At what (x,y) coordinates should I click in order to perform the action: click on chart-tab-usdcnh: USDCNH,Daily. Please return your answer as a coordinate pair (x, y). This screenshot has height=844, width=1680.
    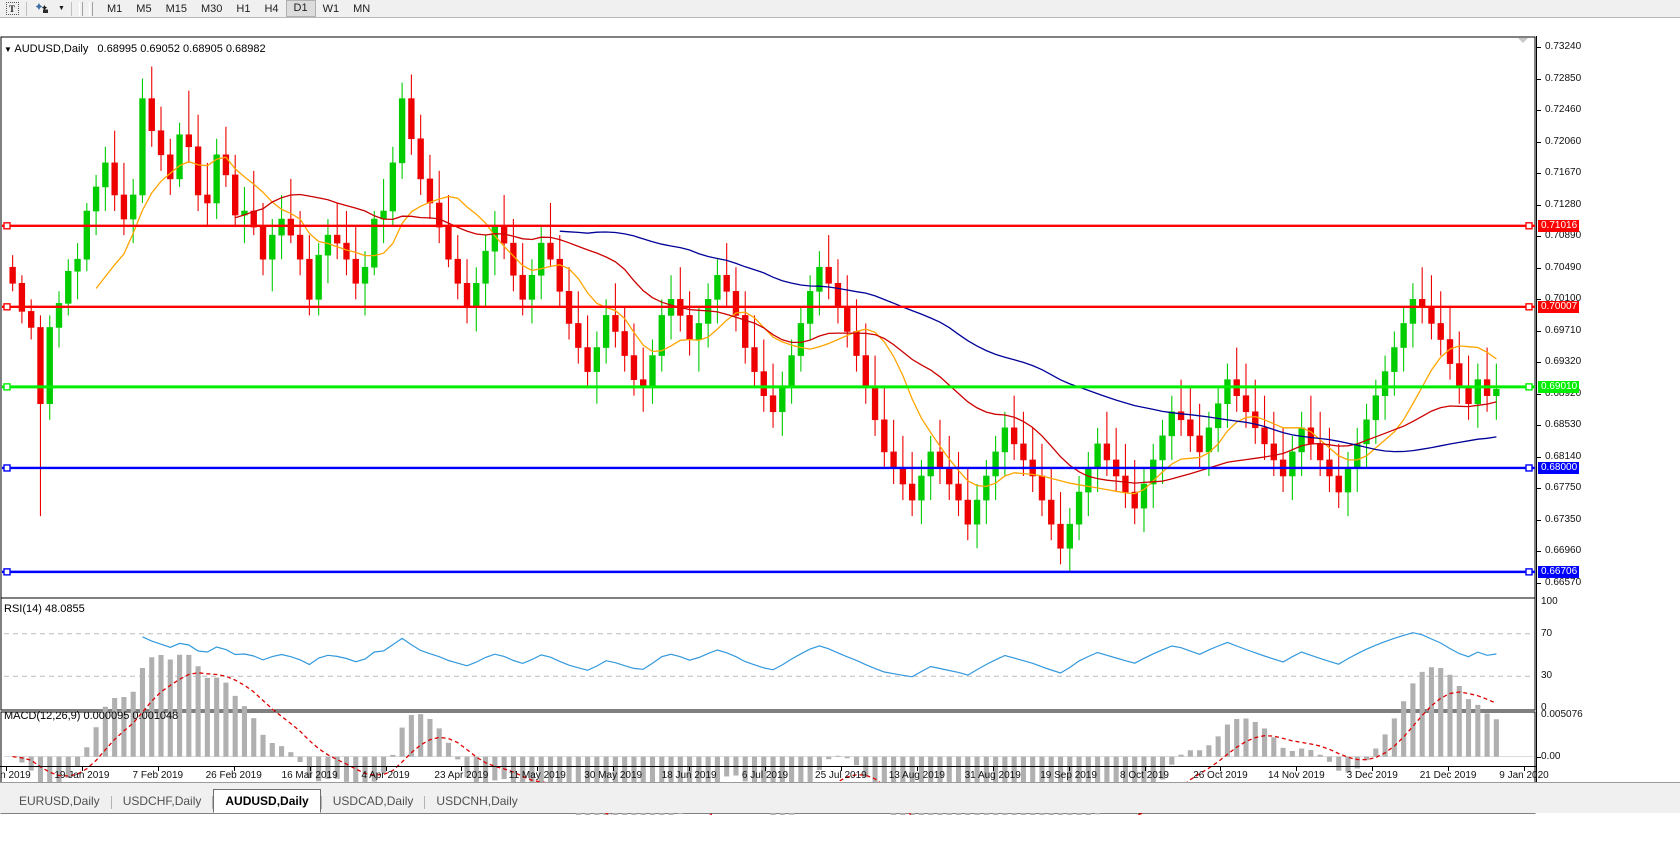
    Looking at the image, I should click on (477, 801).